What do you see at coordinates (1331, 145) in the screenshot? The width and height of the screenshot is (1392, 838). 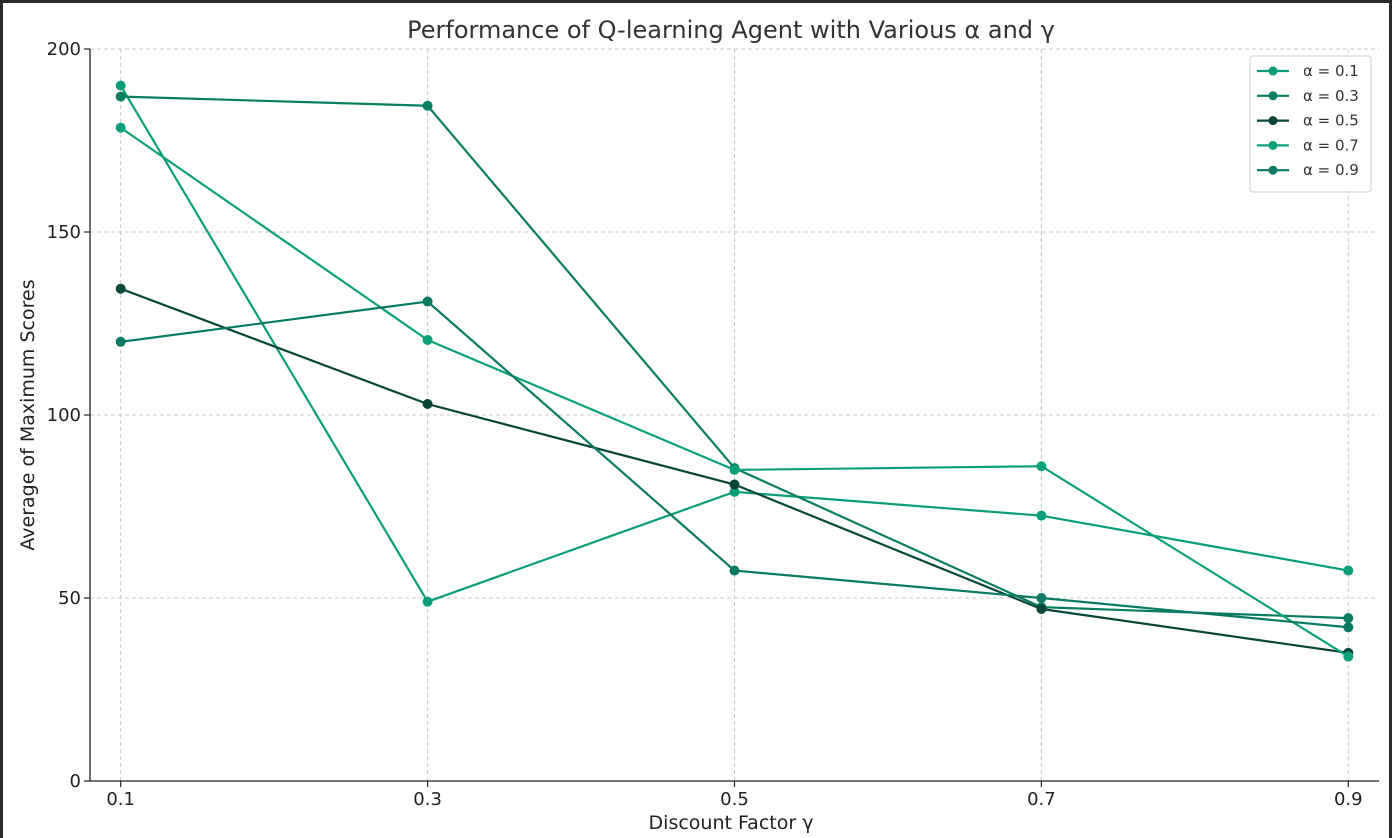 I see `legend-label: α = 0.7` at bounding box center [1331, 145].